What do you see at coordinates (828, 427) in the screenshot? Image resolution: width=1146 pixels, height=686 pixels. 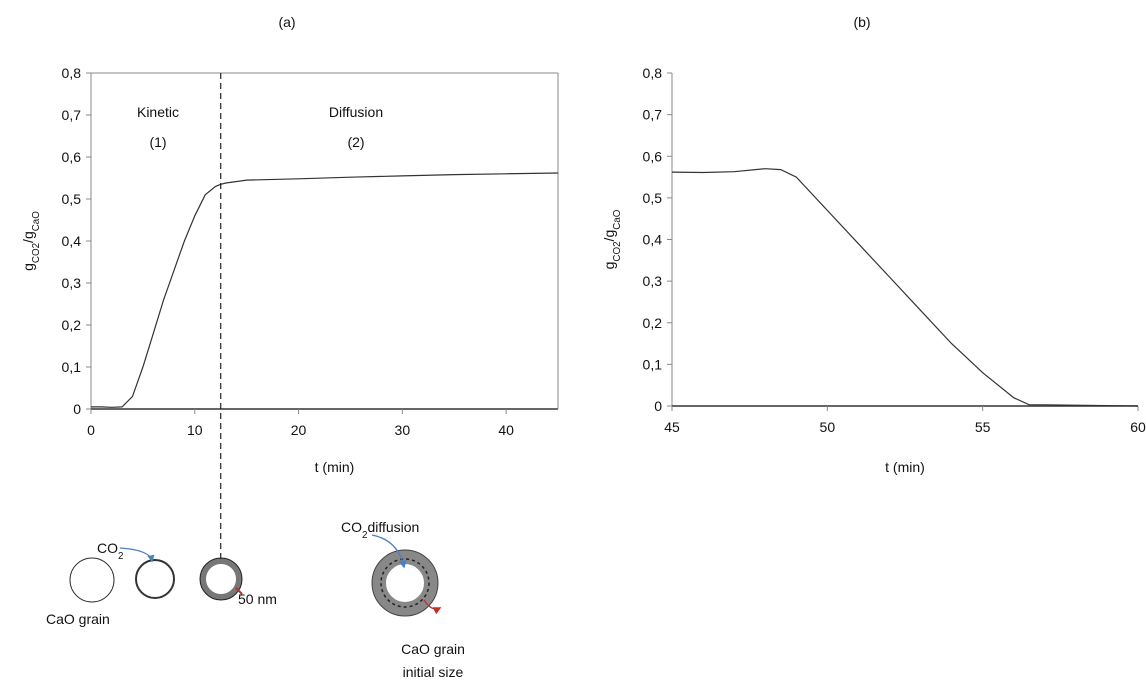 I see `x-tick-label: 50` at bounding box center [828, 427].